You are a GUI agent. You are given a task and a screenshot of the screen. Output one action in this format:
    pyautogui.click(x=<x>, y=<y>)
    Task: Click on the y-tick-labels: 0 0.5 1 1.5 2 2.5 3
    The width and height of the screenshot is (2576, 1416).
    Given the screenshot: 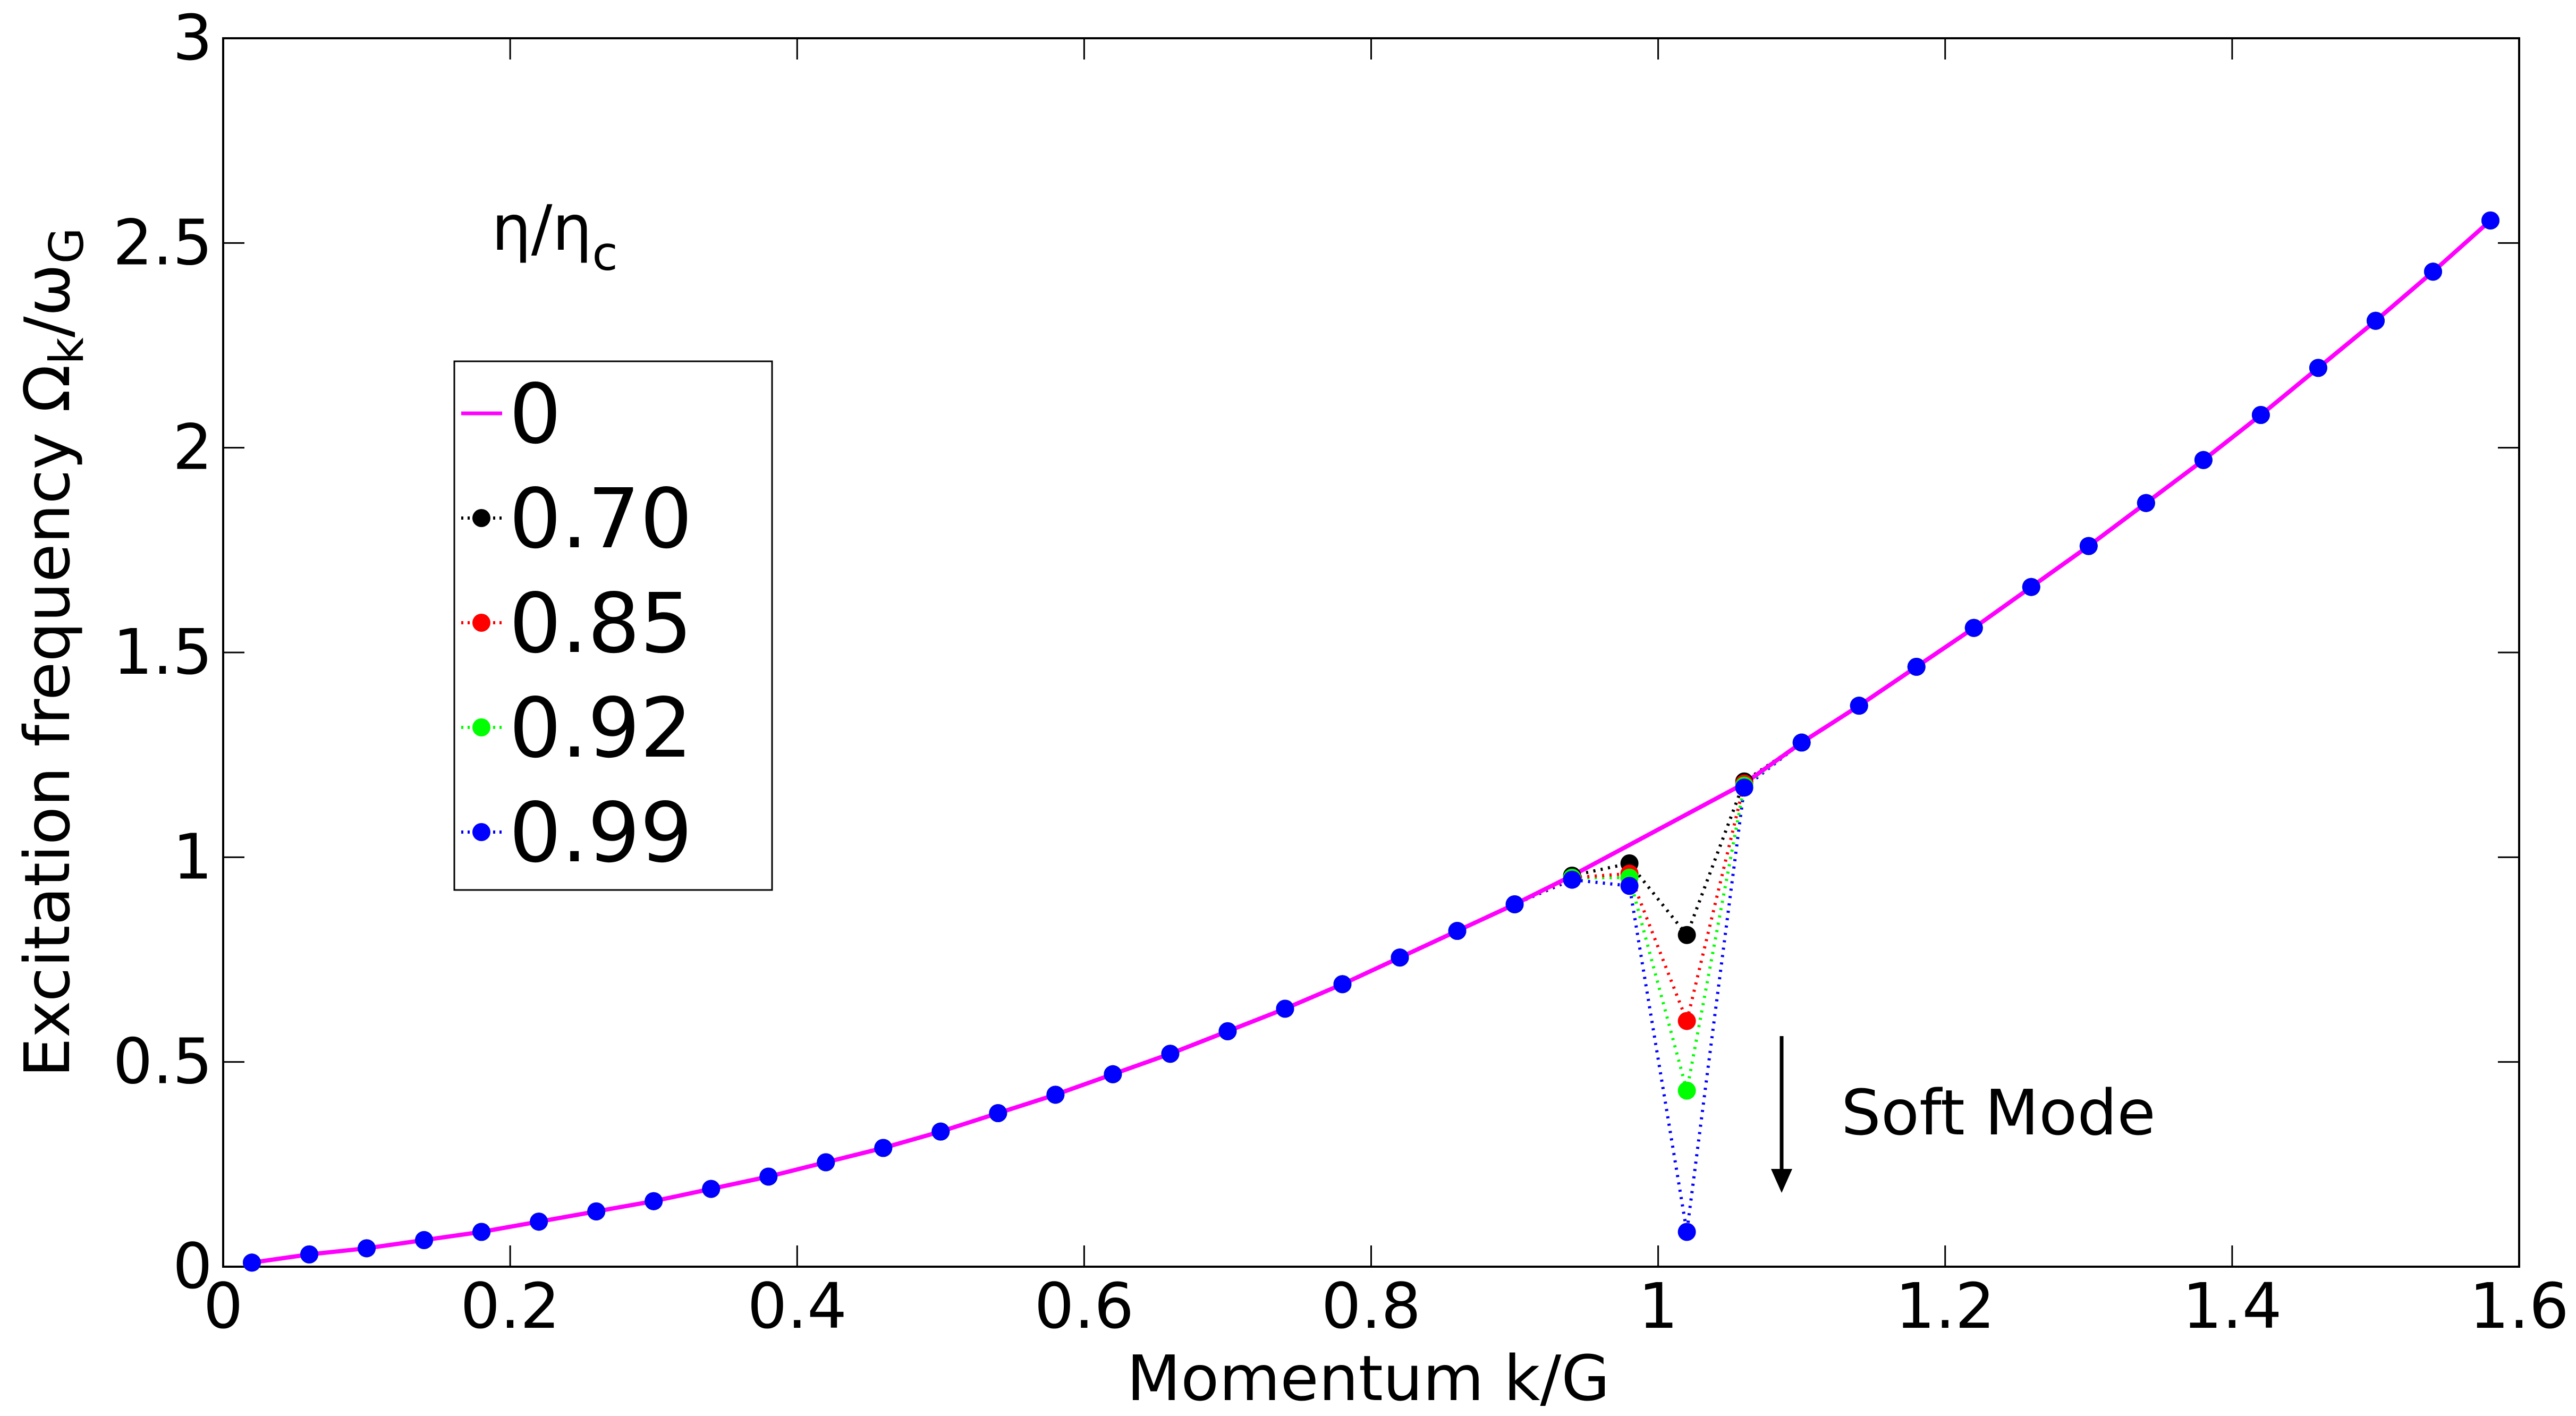 What is the action you would take?
    pyautogui.click(x=163, y=652)
    